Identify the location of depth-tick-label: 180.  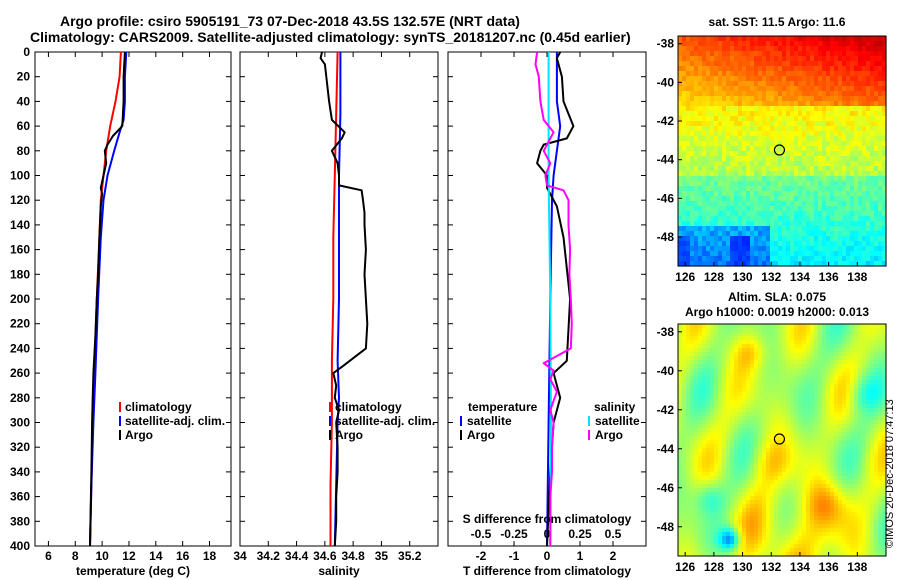
(20, 274).